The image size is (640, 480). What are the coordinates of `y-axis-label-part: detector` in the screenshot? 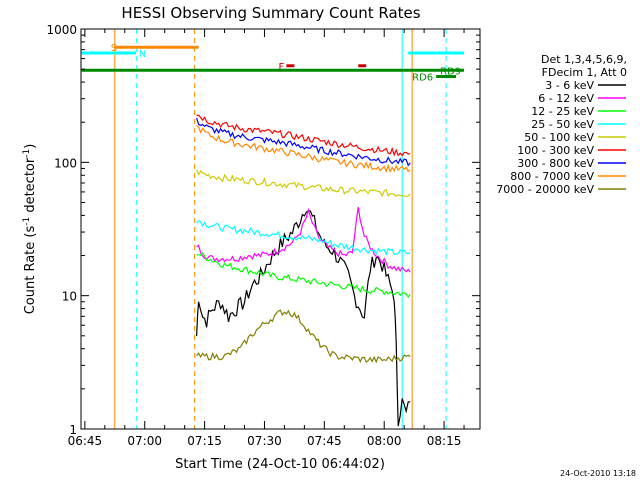 It's located at (30, 187).